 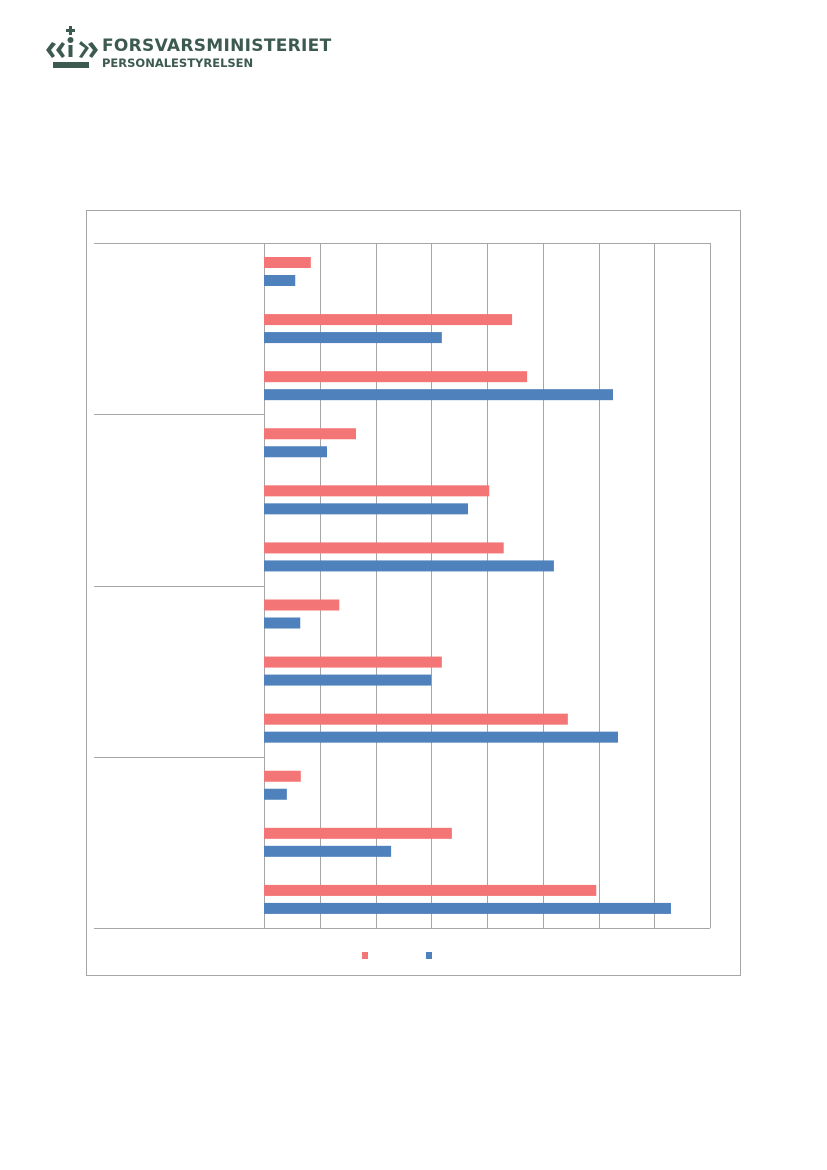 I want to click on logo-title: FORSVARSMINISTERIET, so click(x=217, y=46).